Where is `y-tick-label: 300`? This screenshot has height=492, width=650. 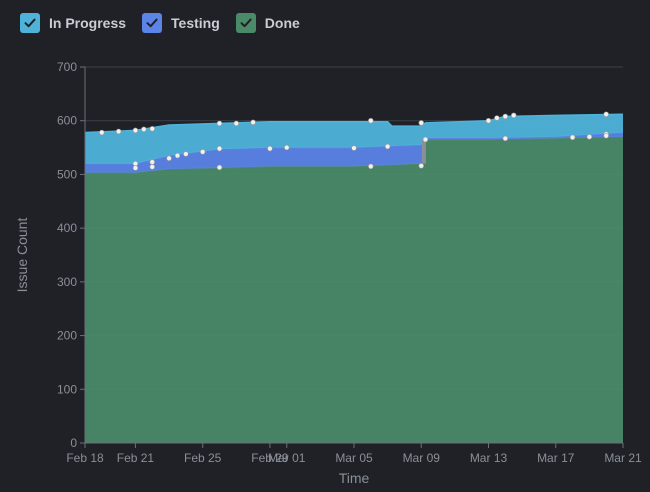
y-tick-label: 300 is located at coordinates (67, 282).